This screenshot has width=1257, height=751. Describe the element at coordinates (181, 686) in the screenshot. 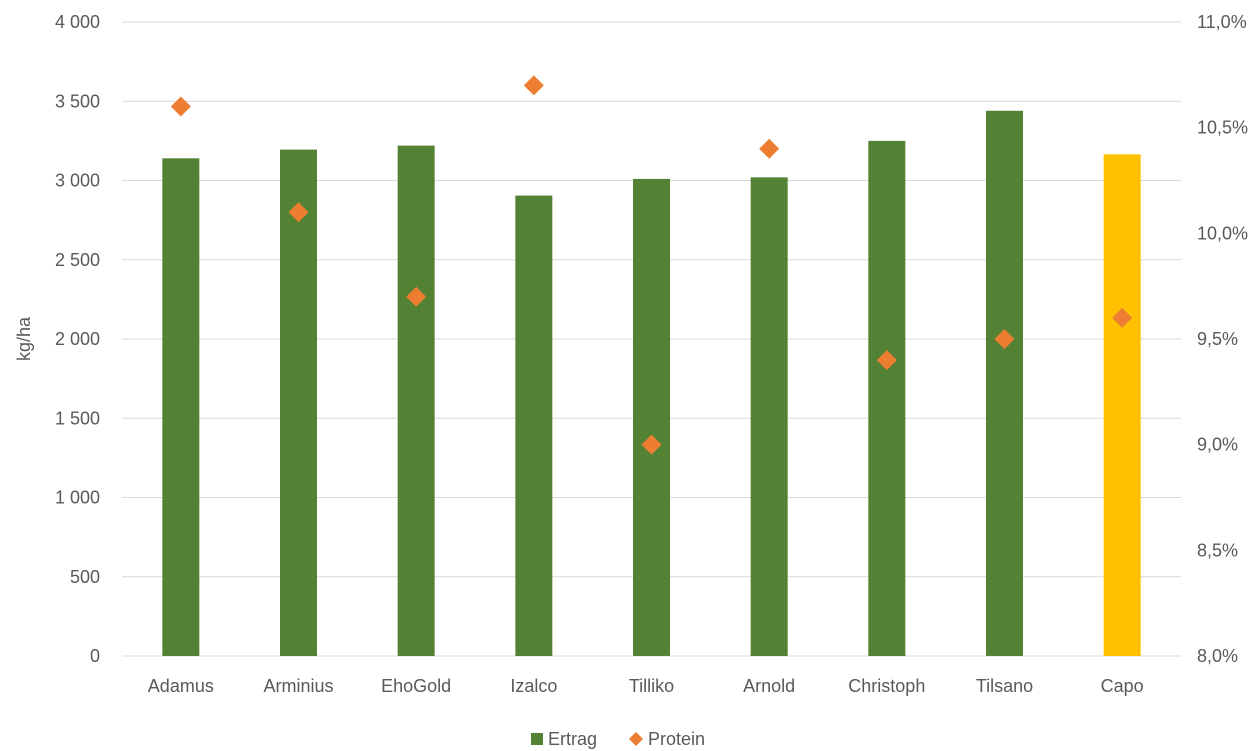

I see `category-label: Adamus` at that location.